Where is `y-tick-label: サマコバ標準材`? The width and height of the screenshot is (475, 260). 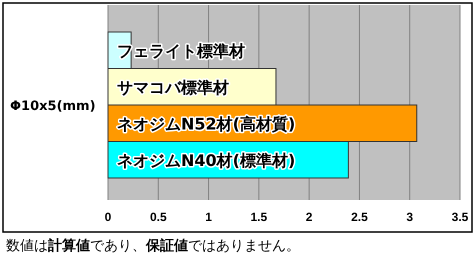
y-tick-label: サマコバ標準材 is located at coordinates (173, 87).